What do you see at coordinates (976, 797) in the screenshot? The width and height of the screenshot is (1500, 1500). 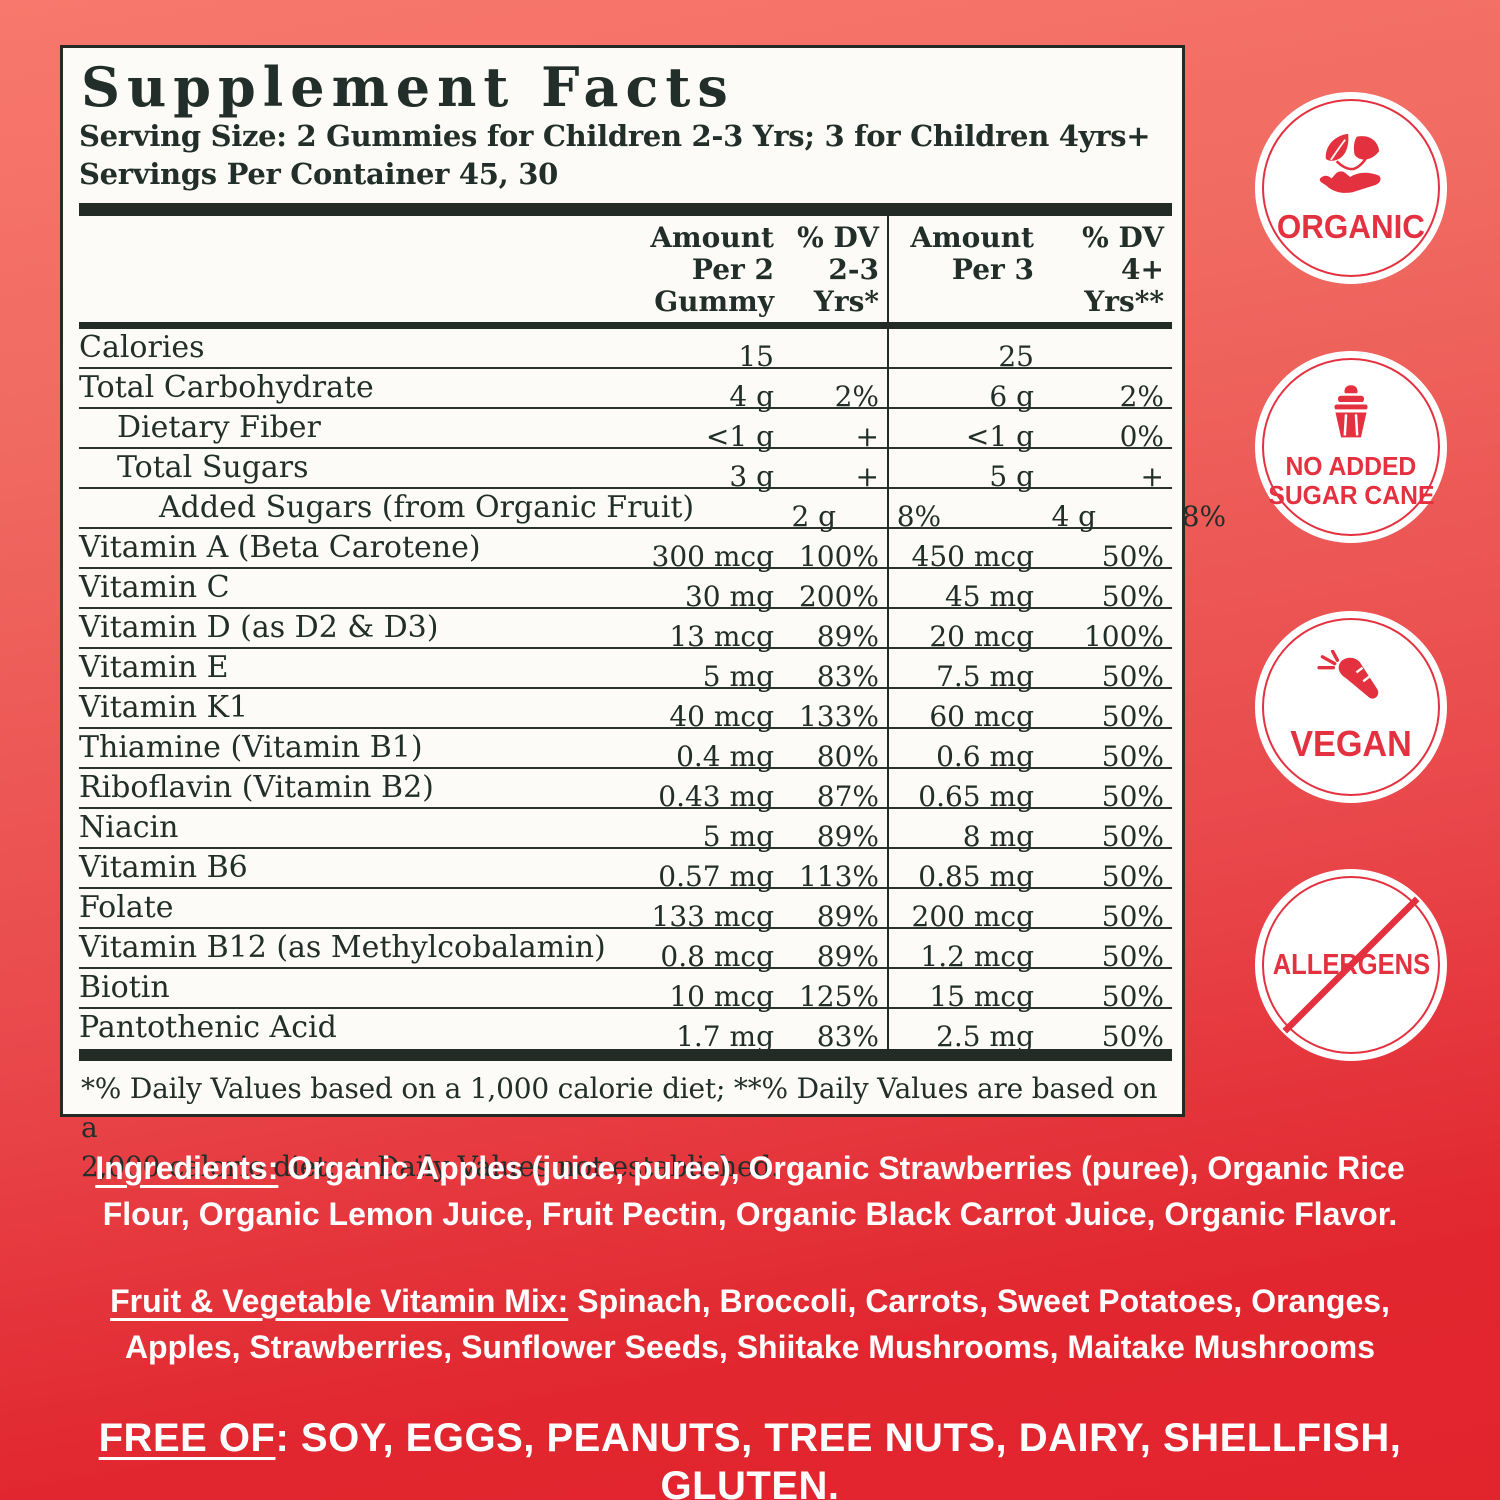 I see `amount-per-3-value: 0.65 mg` at bounding box center [976, 797].